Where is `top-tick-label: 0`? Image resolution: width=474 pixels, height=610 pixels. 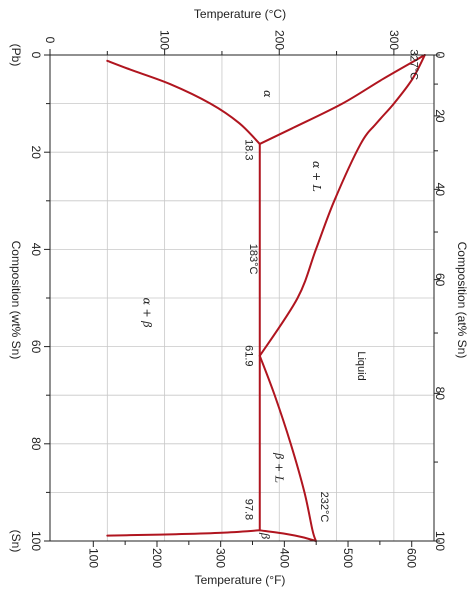
top-tick-label: 0 is located at coordinates (50, 40).